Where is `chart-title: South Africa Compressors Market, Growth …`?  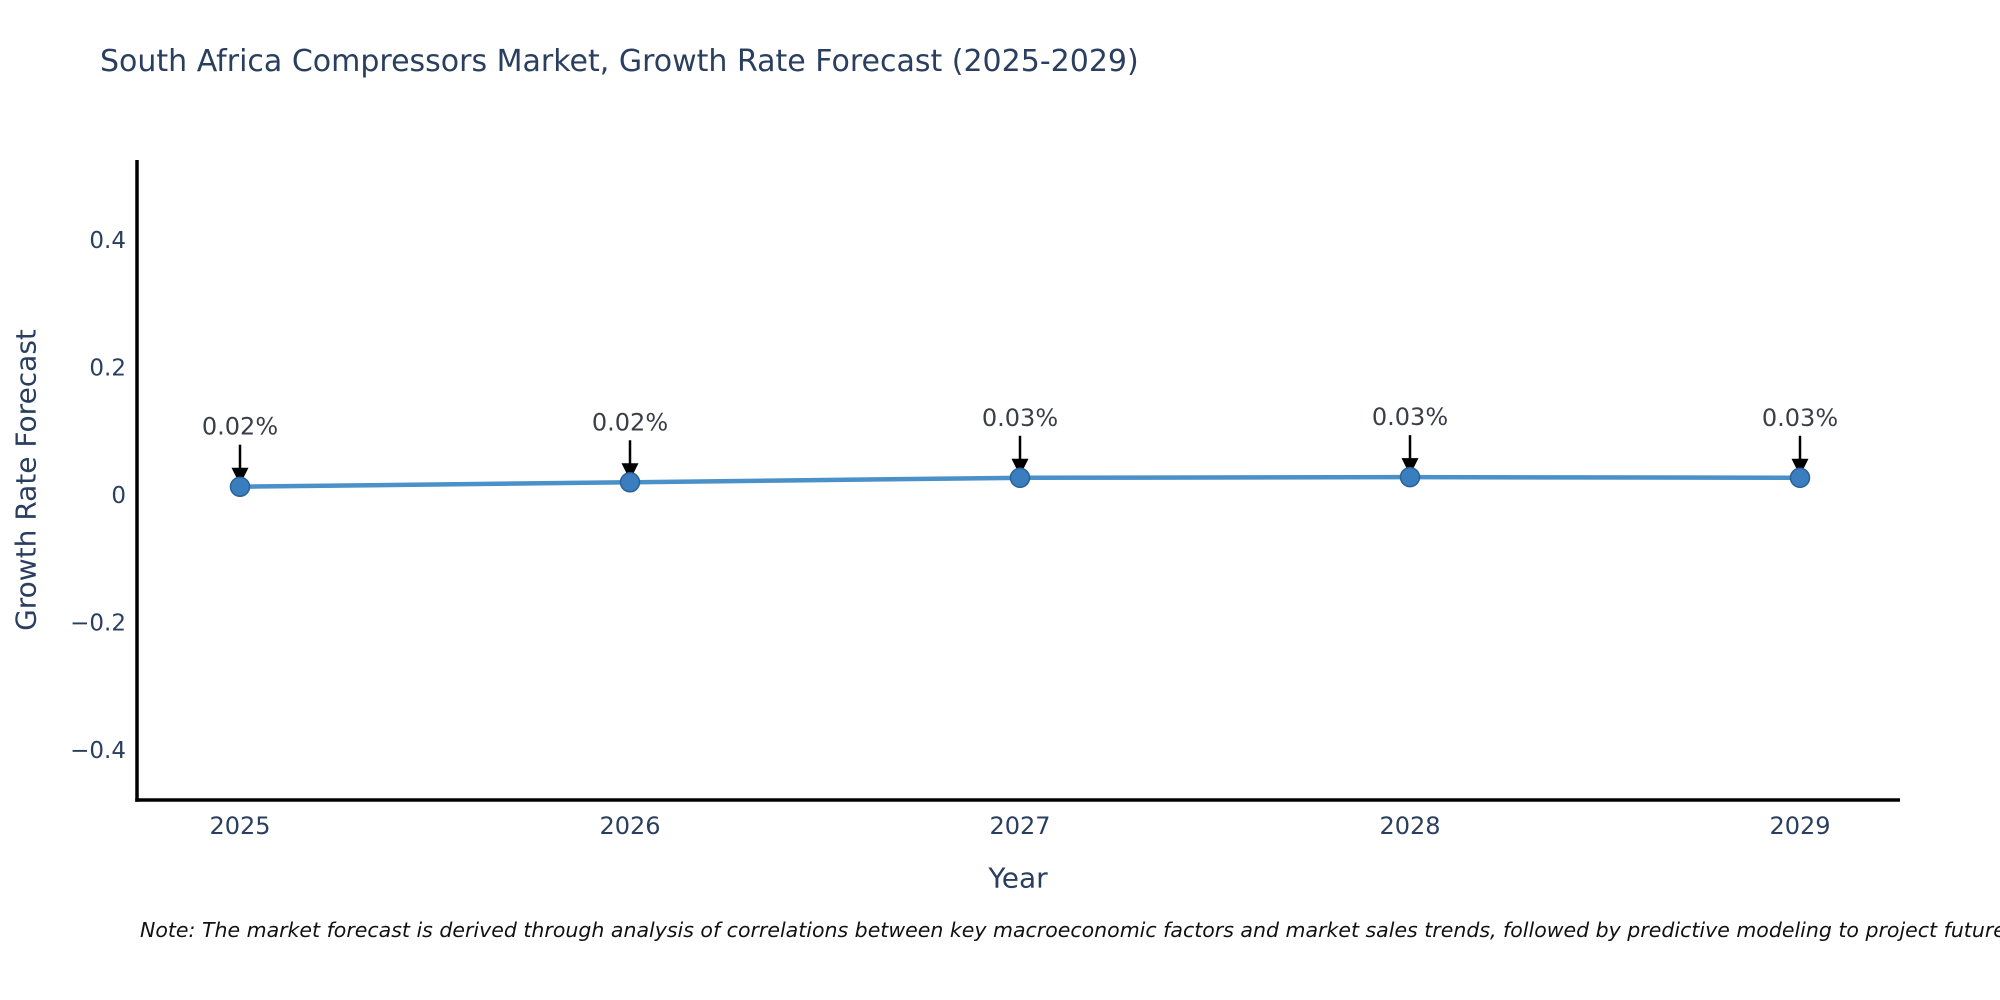
chart-title: South Africa Compressors Market, Growth … is located at coordinates (619, 61).